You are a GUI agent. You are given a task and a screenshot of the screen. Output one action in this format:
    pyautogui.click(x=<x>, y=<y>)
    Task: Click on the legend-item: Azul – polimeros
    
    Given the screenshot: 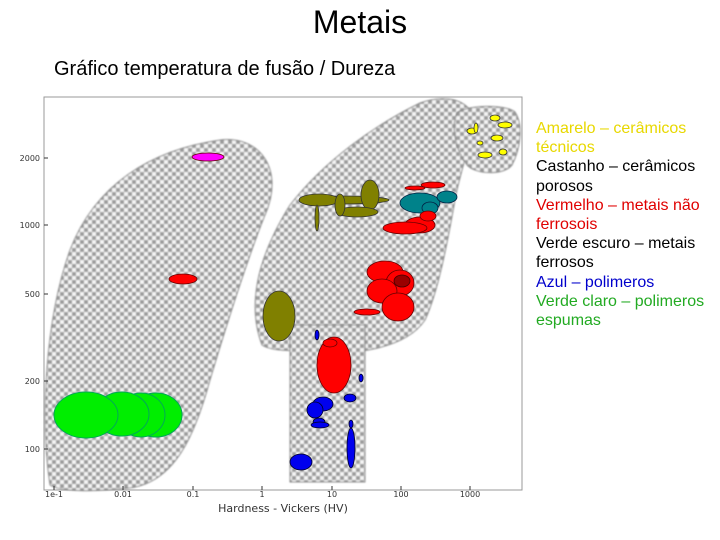 What is the action you would take?
    pyautogui.click(x=595, y=282)
    